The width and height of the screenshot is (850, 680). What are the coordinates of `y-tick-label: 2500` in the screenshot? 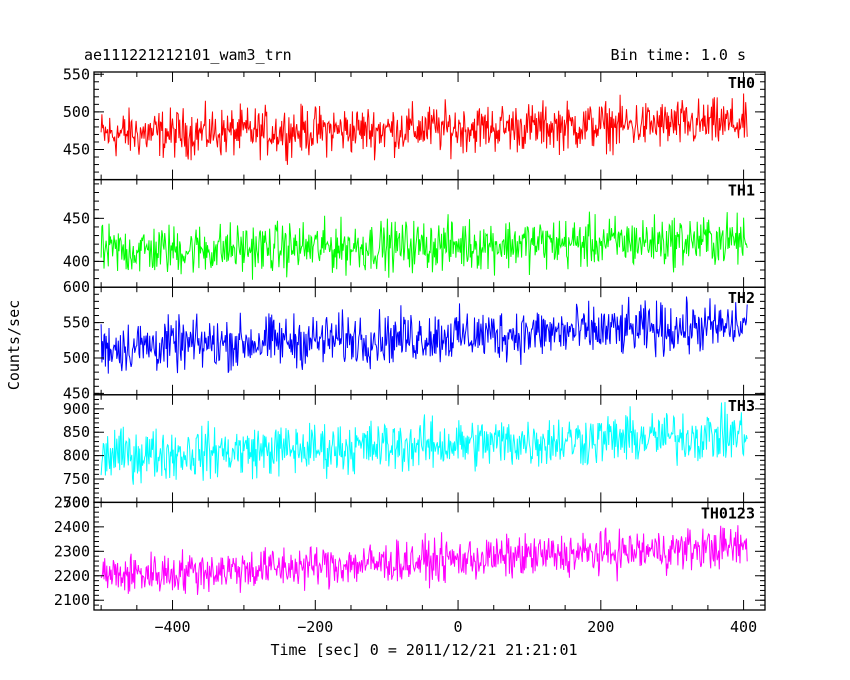 It's located at (72, 502).